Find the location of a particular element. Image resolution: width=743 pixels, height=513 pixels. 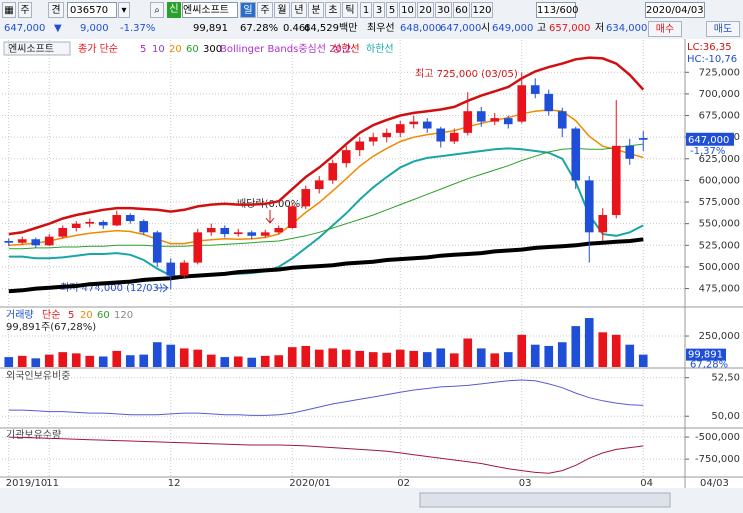

institution-title: 기관보유수량 is located at coordinates (33, 435).